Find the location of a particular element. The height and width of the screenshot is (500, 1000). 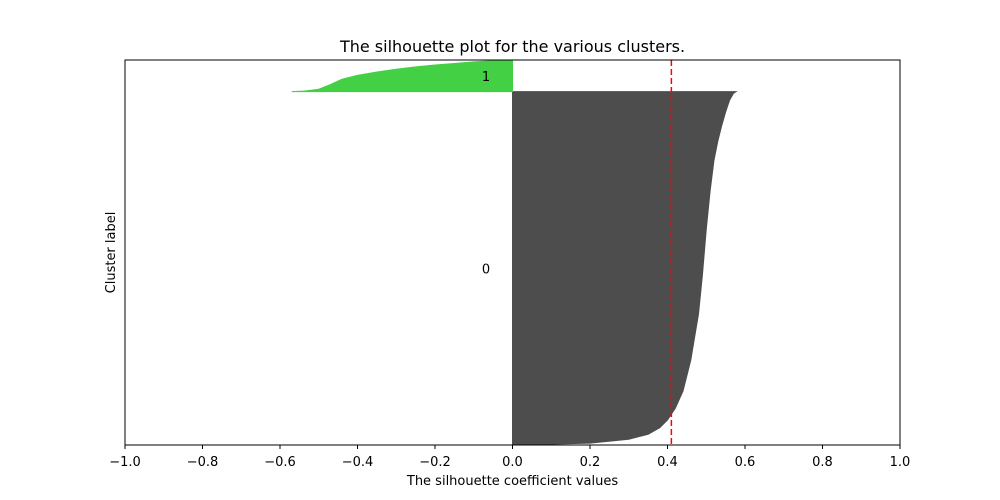

x-tick-label: 0.8 is located at coordinates (822, 462).